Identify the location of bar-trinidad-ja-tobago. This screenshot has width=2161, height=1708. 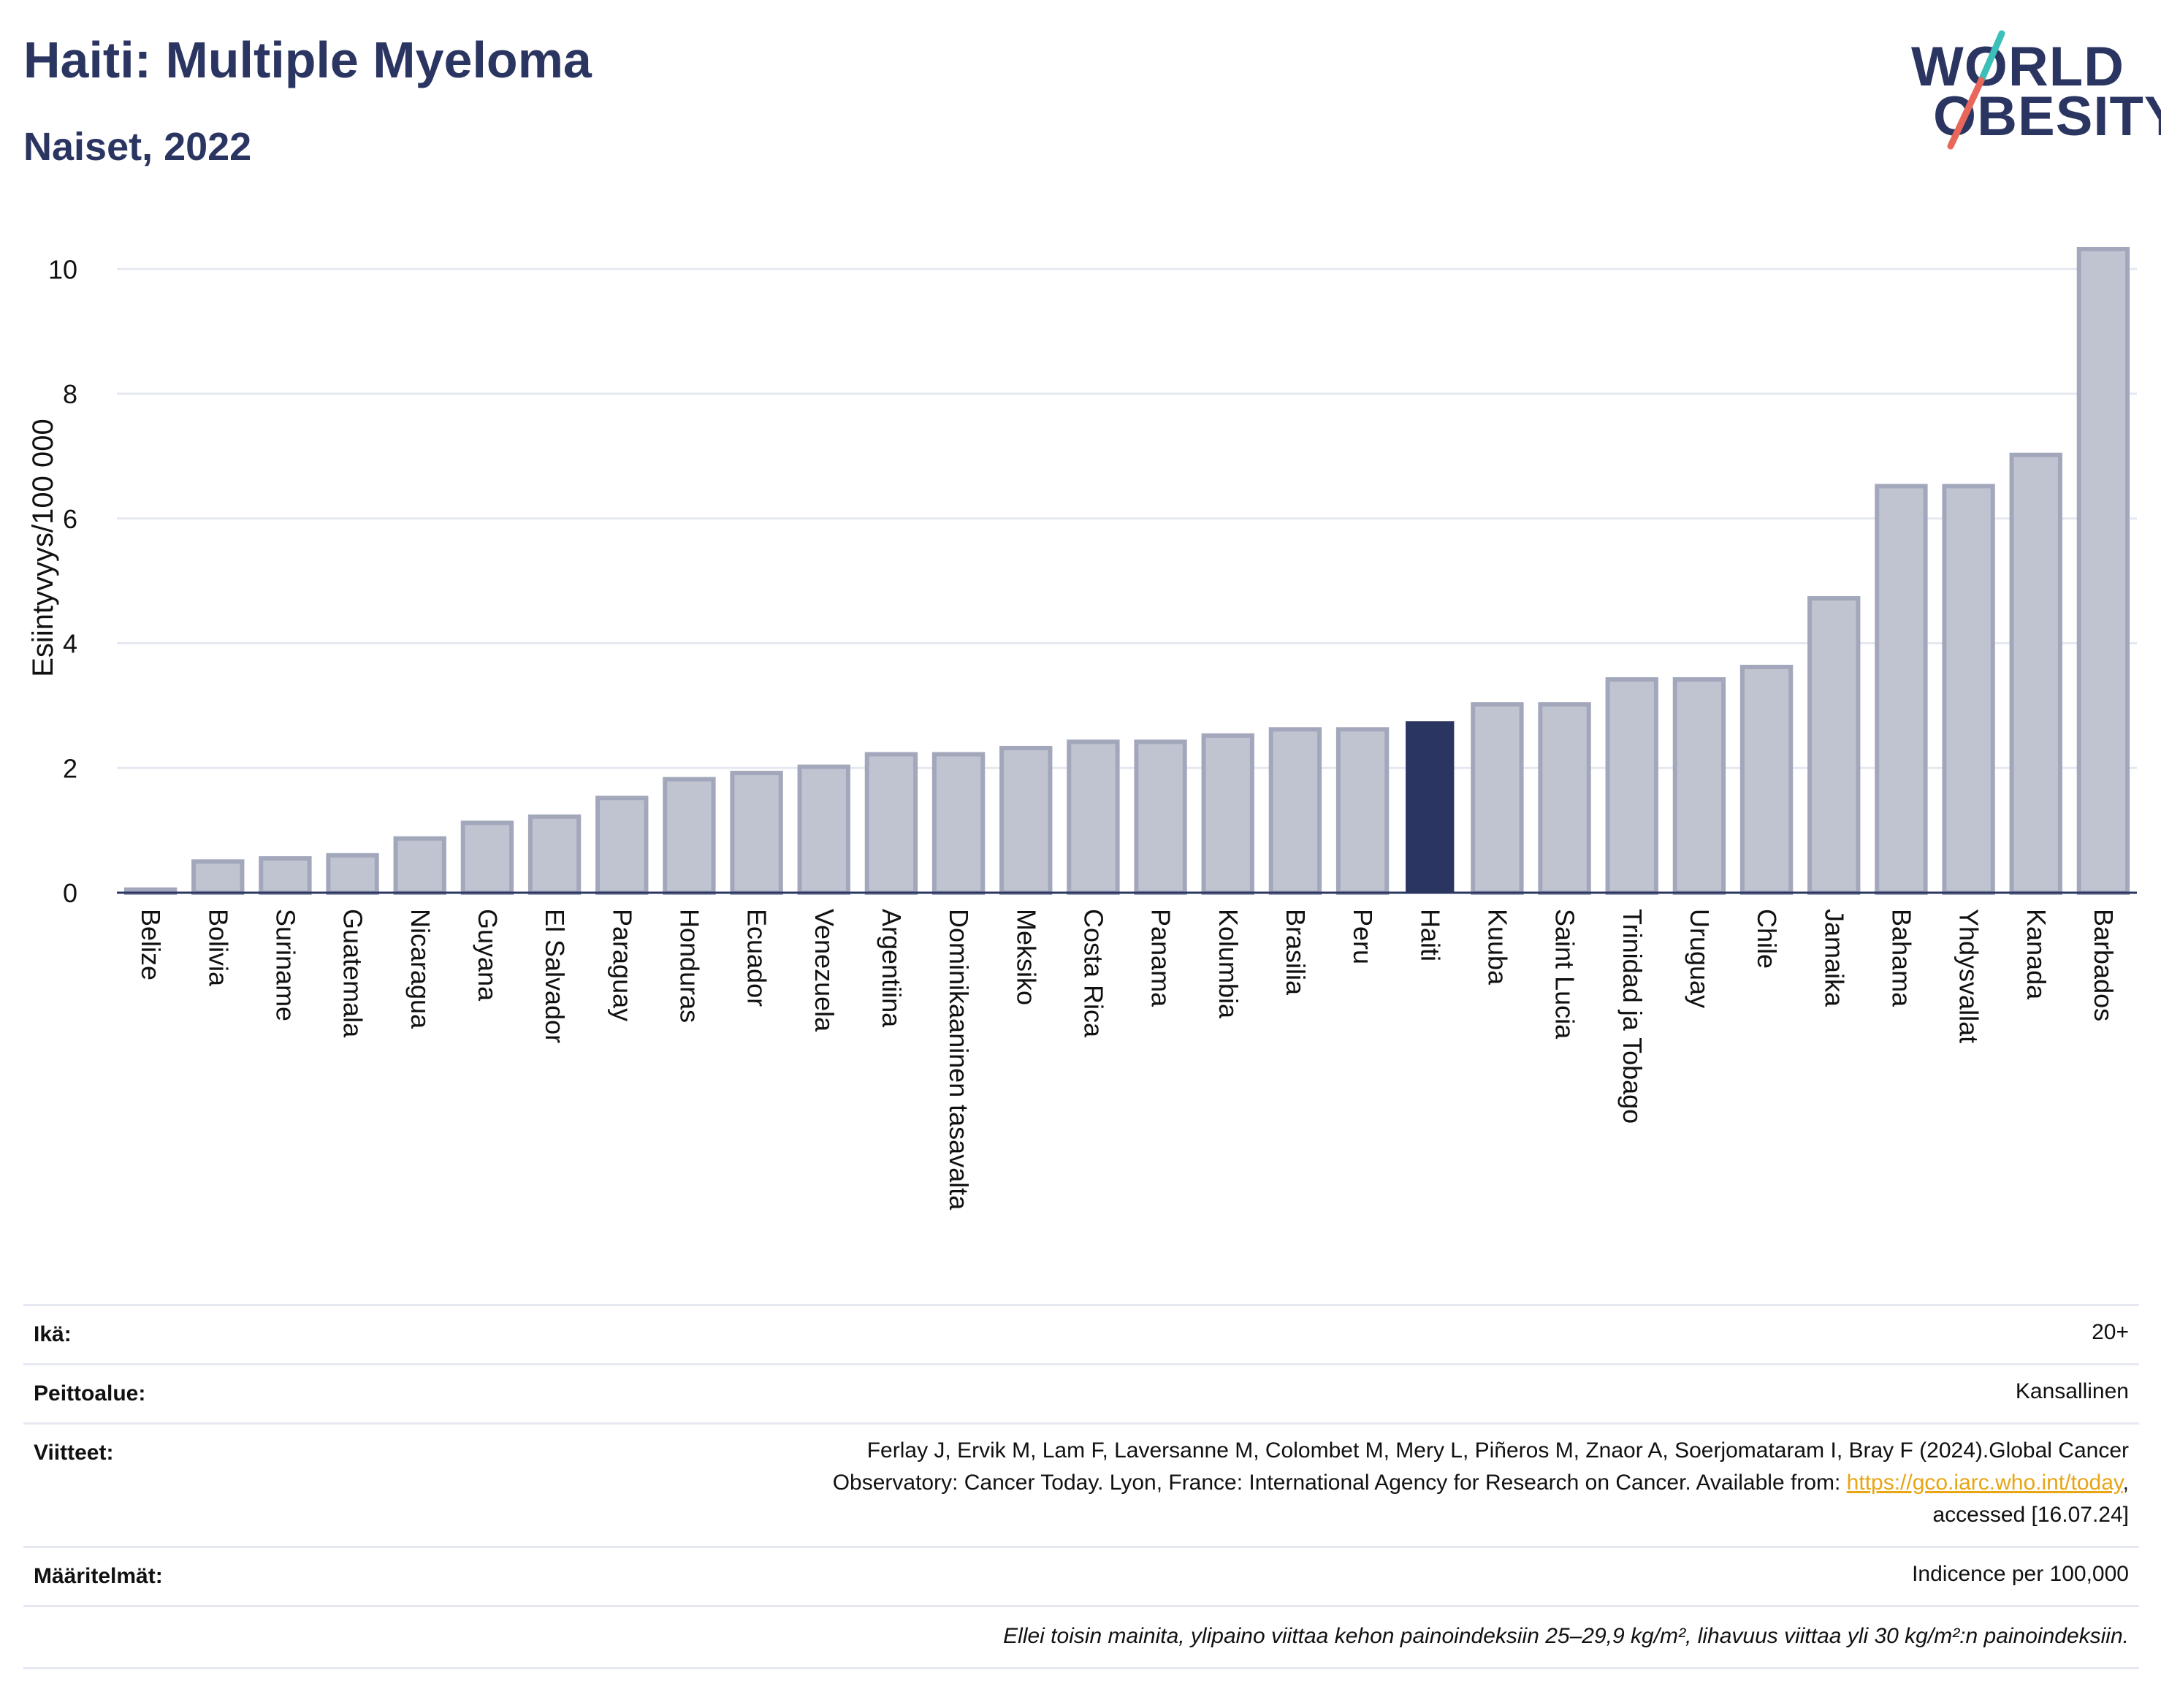
(1632, 786).